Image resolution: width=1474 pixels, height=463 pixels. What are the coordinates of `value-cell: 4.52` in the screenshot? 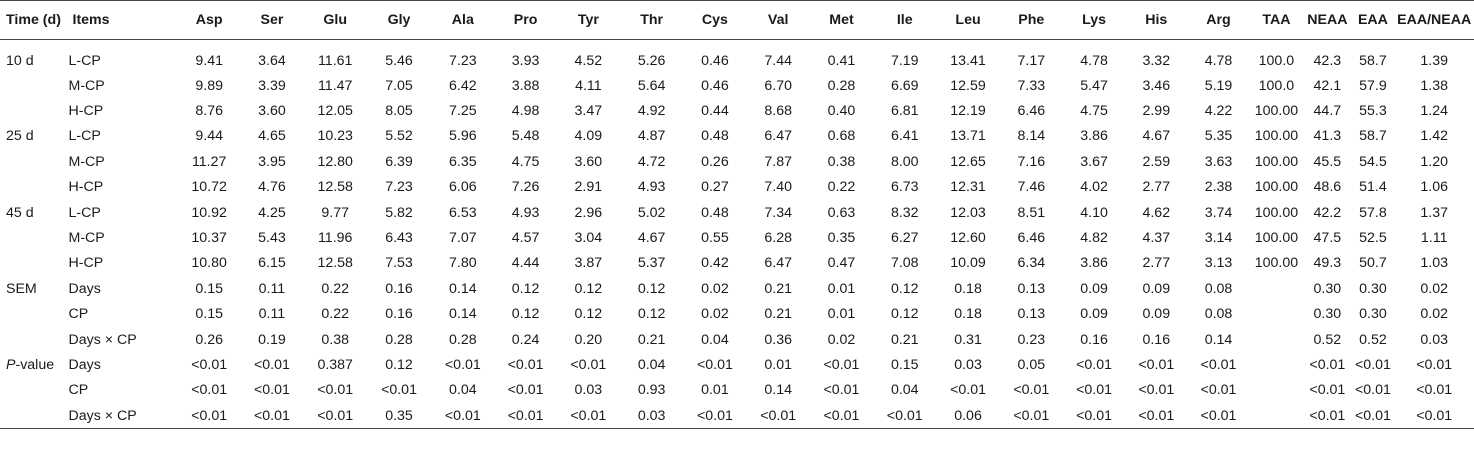 It's located at (588, 60).